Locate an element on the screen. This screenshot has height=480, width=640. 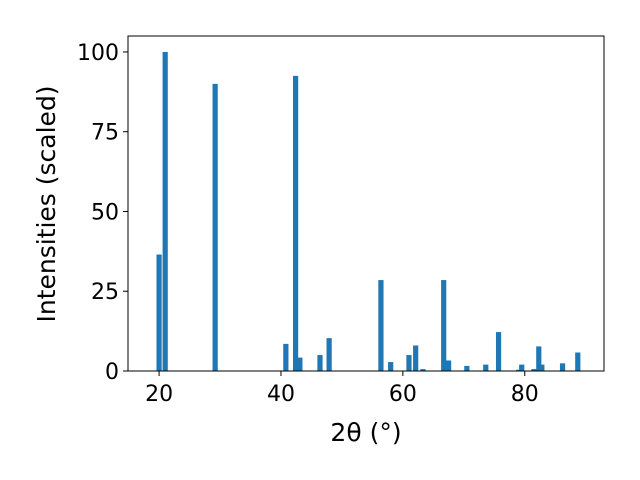
y-tick-label: 0 is located at coordinates (112, 372).